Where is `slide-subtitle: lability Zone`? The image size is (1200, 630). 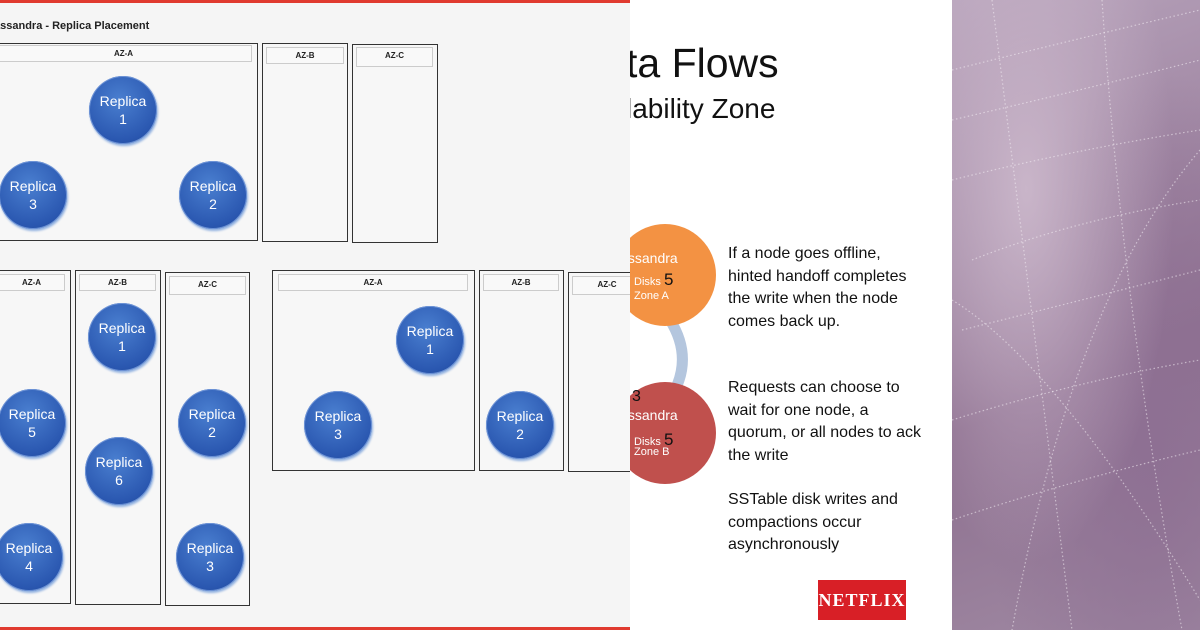
slide-subtitle: lability Zone is located at coordinates (703, 108).